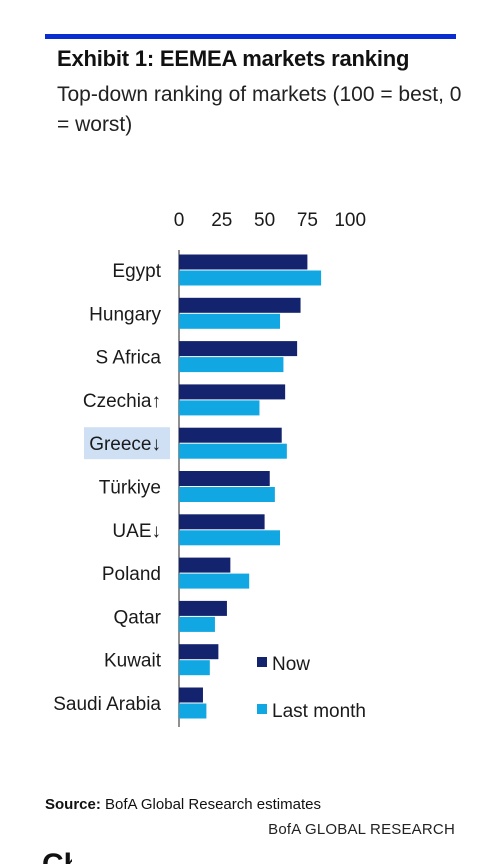 This screenshot has height=864, width=495. Describe the element at coordinates (133, 661) in the screenshot. I see `category-label: Kuwait` at that location.